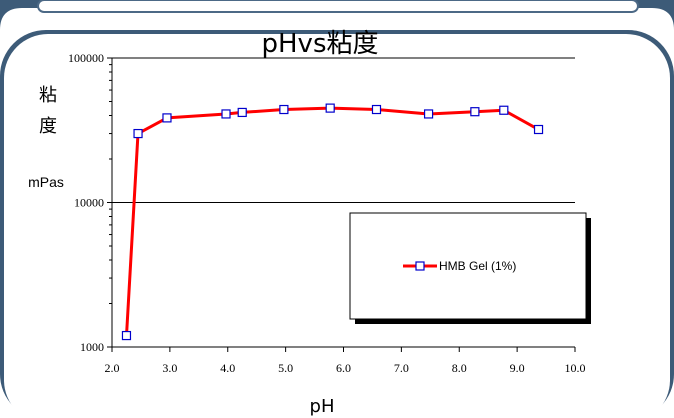  I want to click on x-tick-label: 4.0, so click(227, 368).